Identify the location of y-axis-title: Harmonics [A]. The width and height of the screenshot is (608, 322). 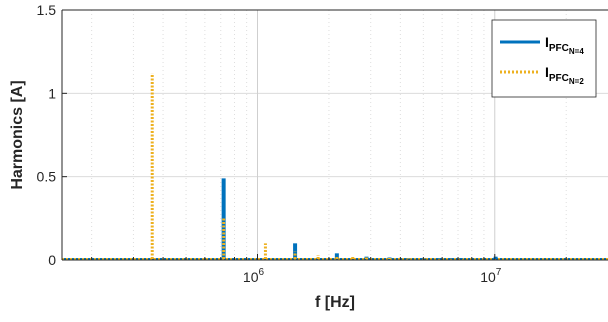
(17, 134).